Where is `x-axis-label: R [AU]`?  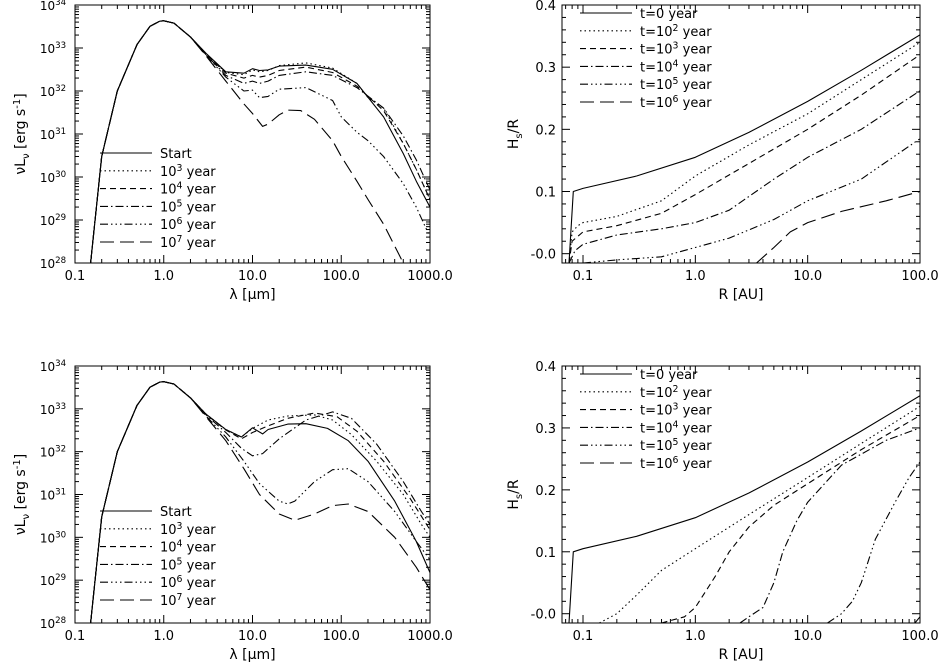 x-axis-label: R [AU] is located at coordinates (741, 655).